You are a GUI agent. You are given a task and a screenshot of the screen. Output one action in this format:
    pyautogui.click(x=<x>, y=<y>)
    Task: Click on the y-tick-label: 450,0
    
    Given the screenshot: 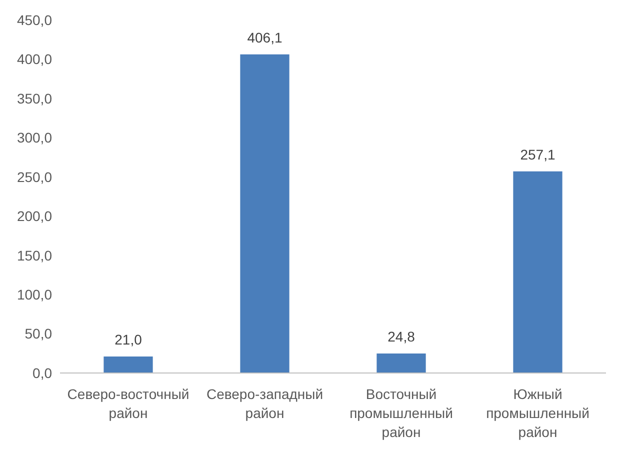 What is the action you would take?
    pyautogui.click(x=34, y=20)
    